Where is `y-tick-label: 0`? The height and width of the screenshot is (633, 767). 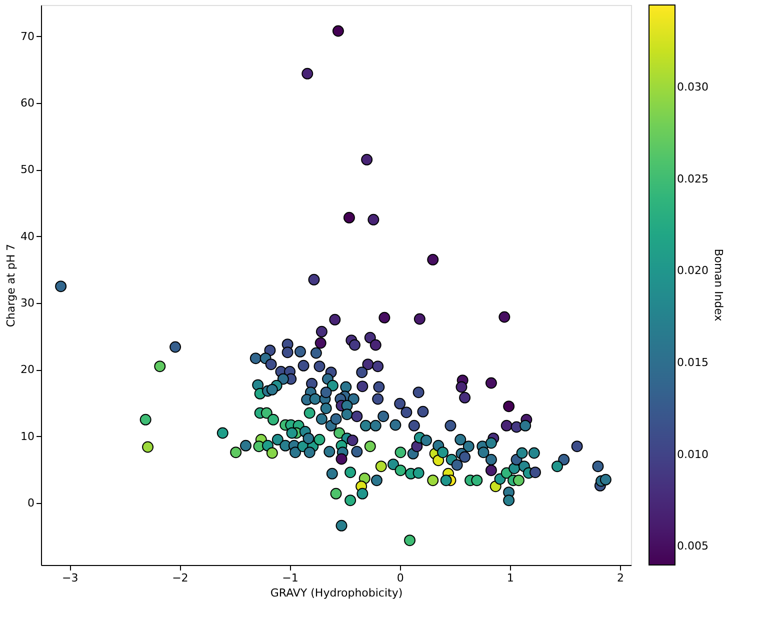 y-tick-label: 0 is located at coordinates (31, 503).